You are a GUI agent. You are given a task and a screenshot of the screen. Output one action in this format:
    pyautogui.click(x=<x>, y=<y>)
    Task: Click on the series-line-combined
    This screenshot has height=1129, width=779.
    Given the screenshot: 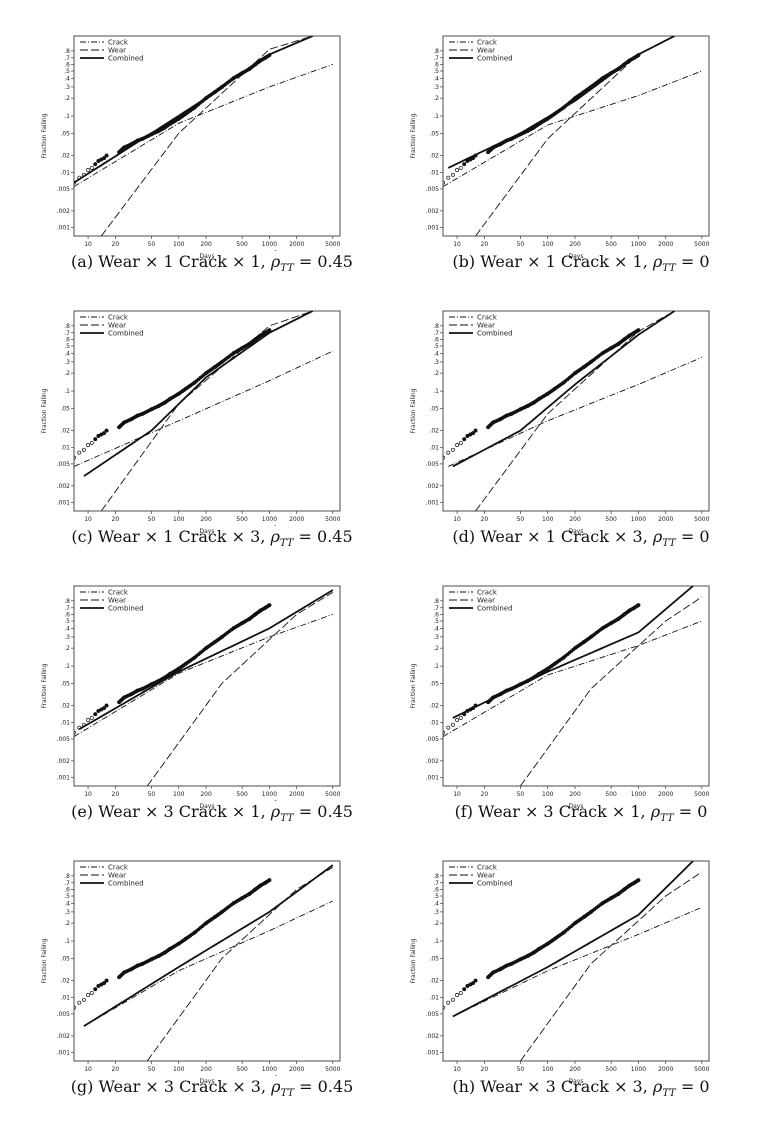 What is the action you would take?
    pyautogui.click(x=198, y=394)
    